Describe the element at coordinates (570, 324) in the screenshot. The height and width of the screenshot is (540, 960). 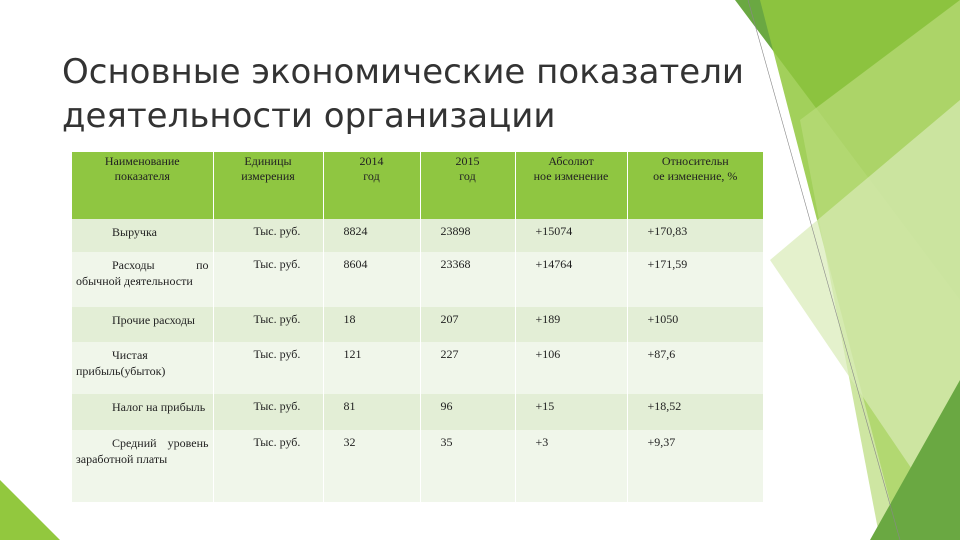
I see `cell: +189` at that location.